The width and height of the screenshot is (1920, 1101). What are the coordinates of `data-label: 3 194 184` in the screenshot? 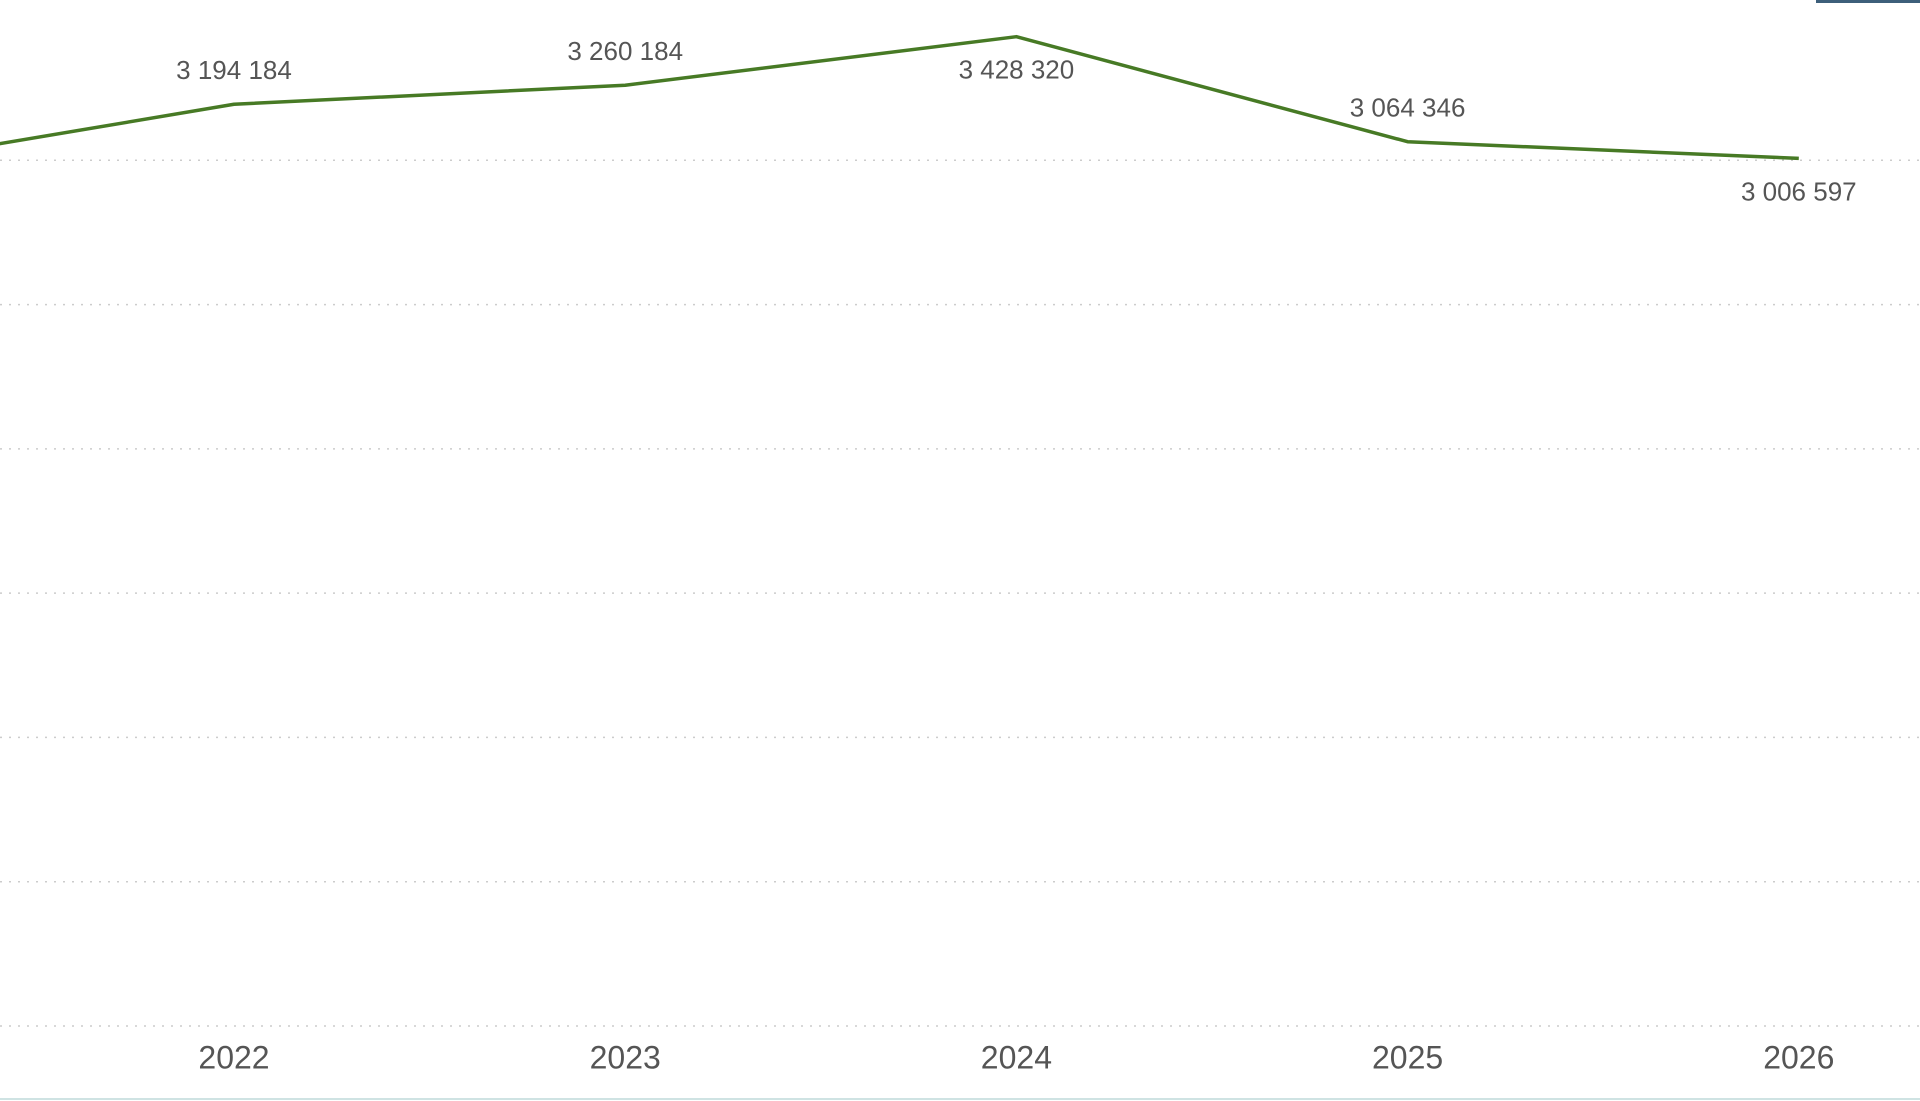 It's located at (234, 70).